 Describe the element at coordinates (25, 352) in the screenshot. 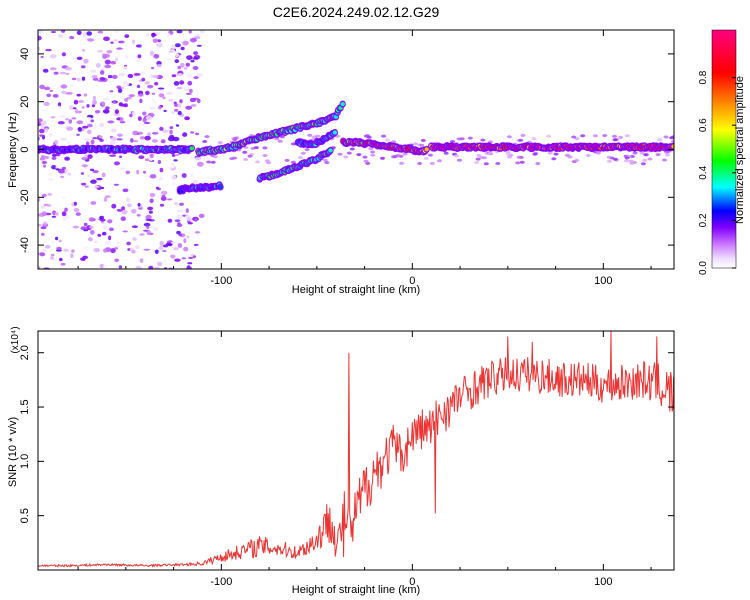

I see `snr-y-tick-label: 2.0` at that location.